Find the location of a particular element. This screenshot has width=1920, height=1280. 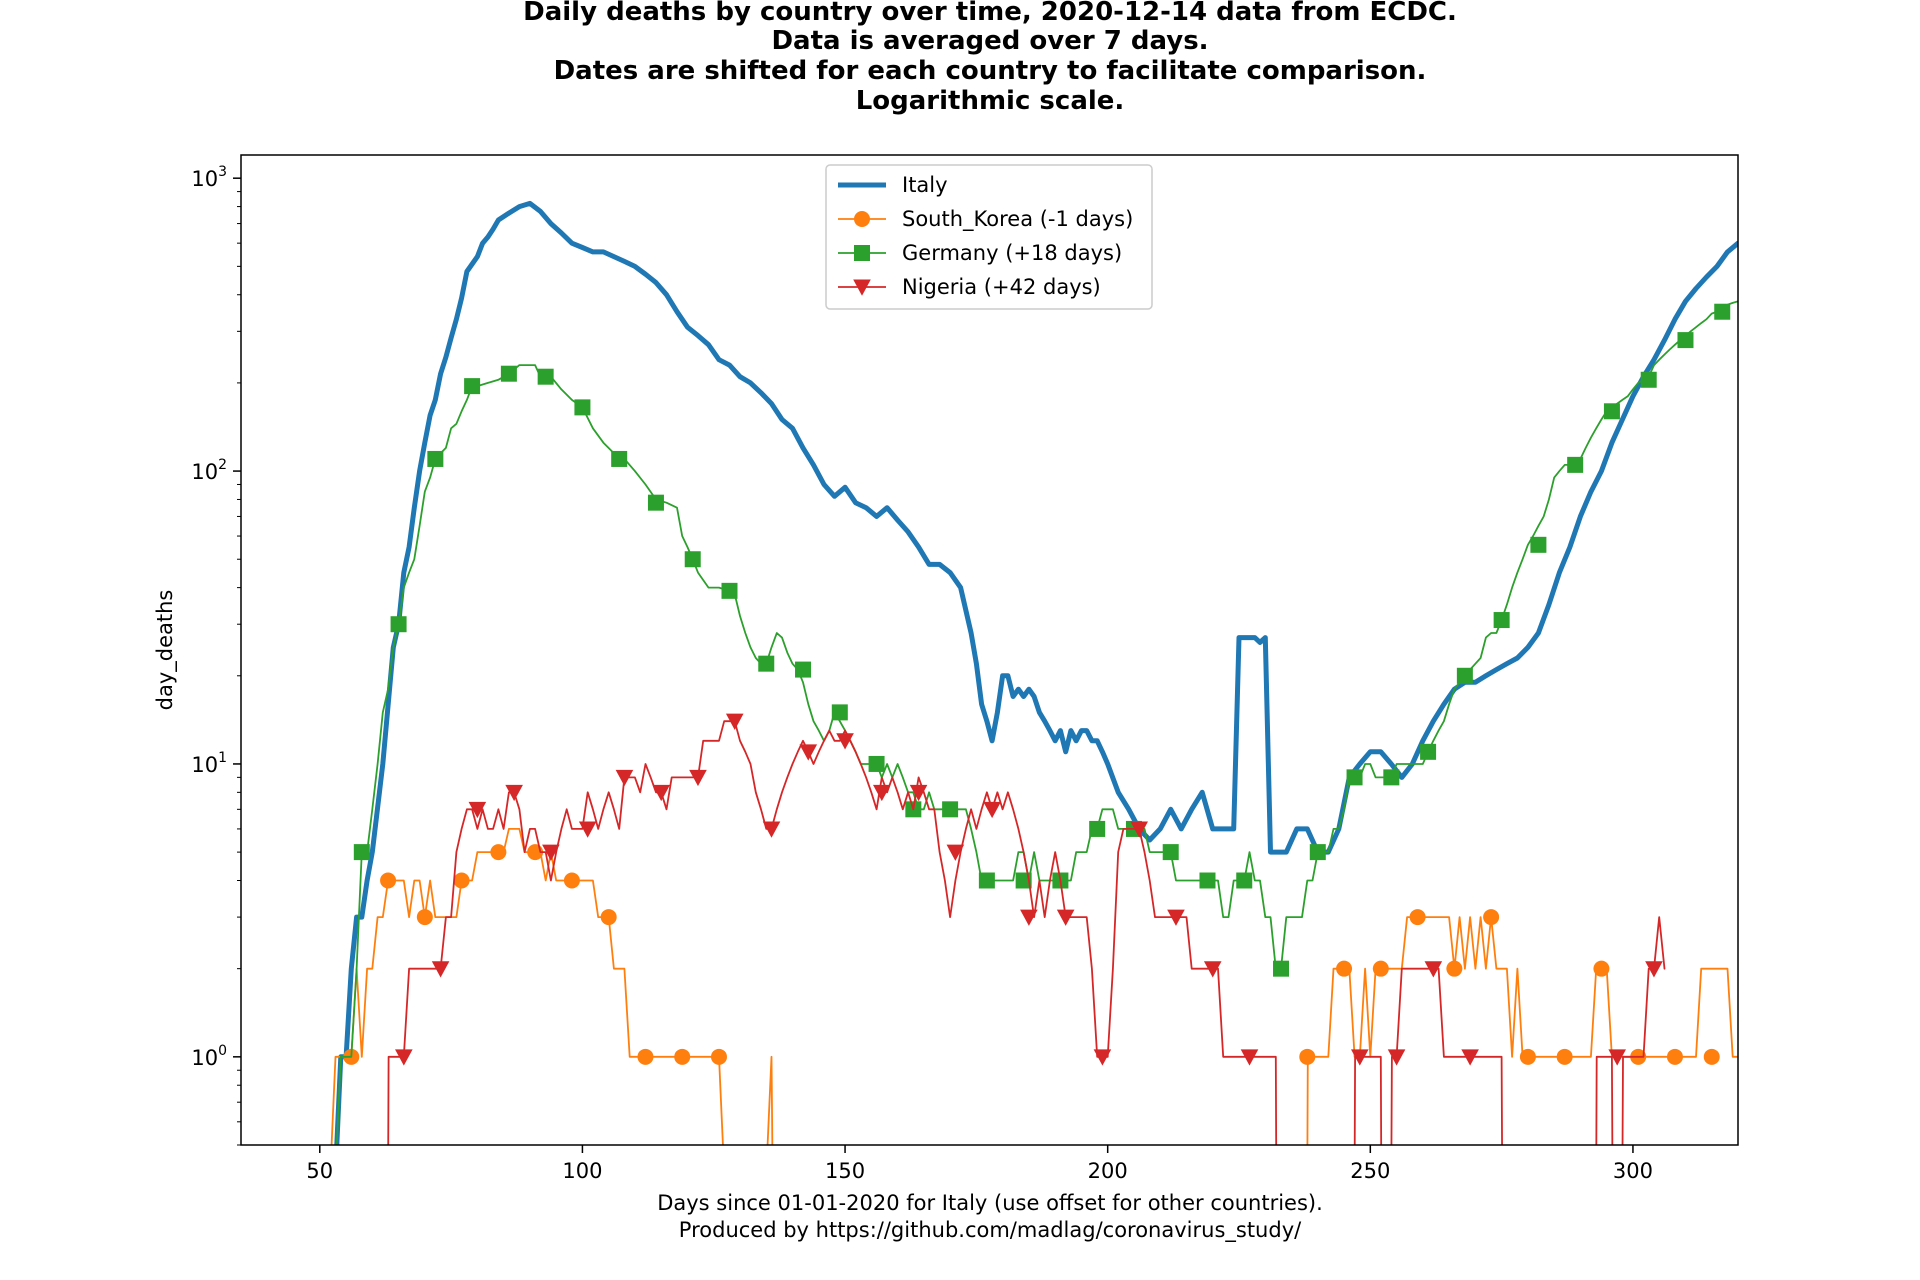

legend-box is located at coordinates (989, 237).